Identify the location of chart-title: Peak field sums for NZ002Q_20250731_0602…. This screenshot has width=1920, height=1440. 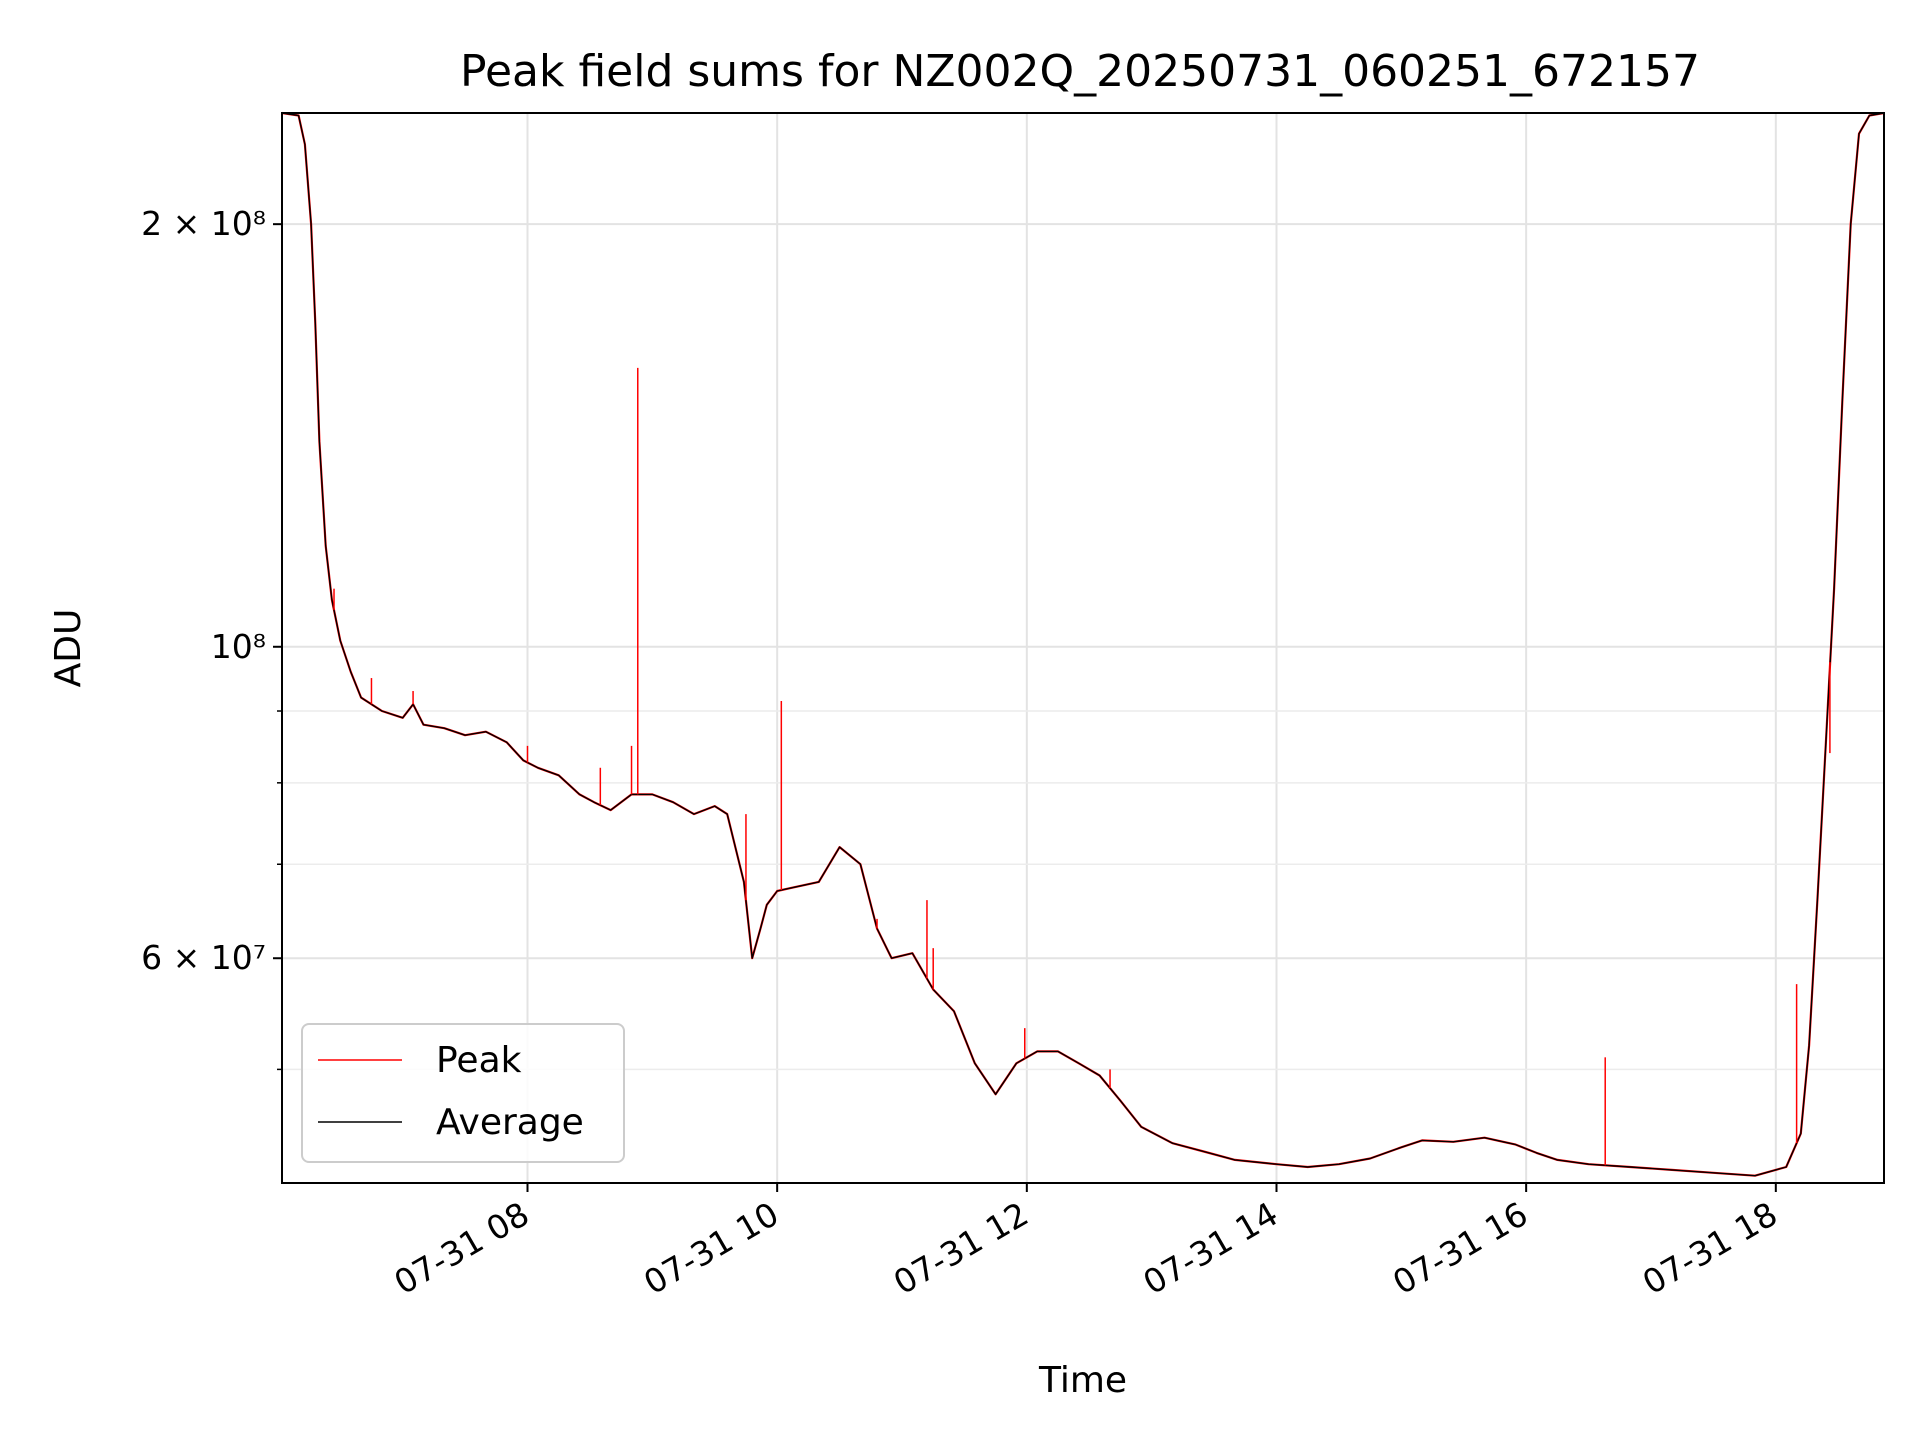
(1080, 71).